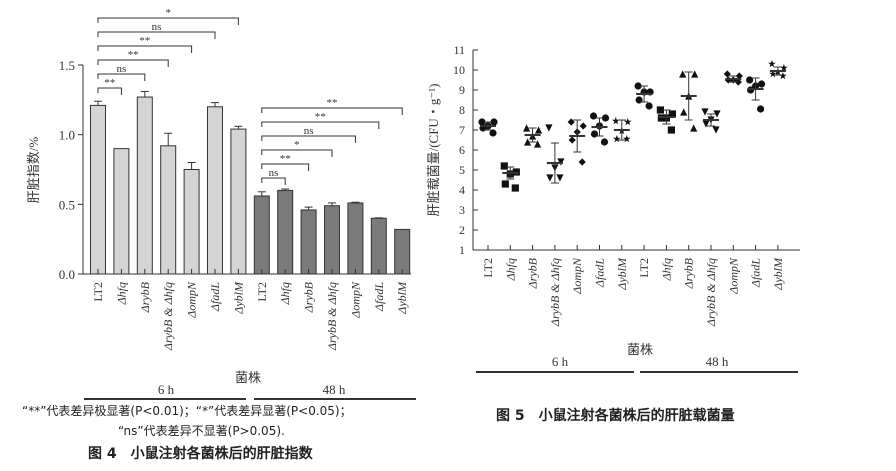 This screenshot has height=471, width=896. Describe the element at coordinates (462, 250) in the screenshot. I see `y-tick-label: 1` at that location.